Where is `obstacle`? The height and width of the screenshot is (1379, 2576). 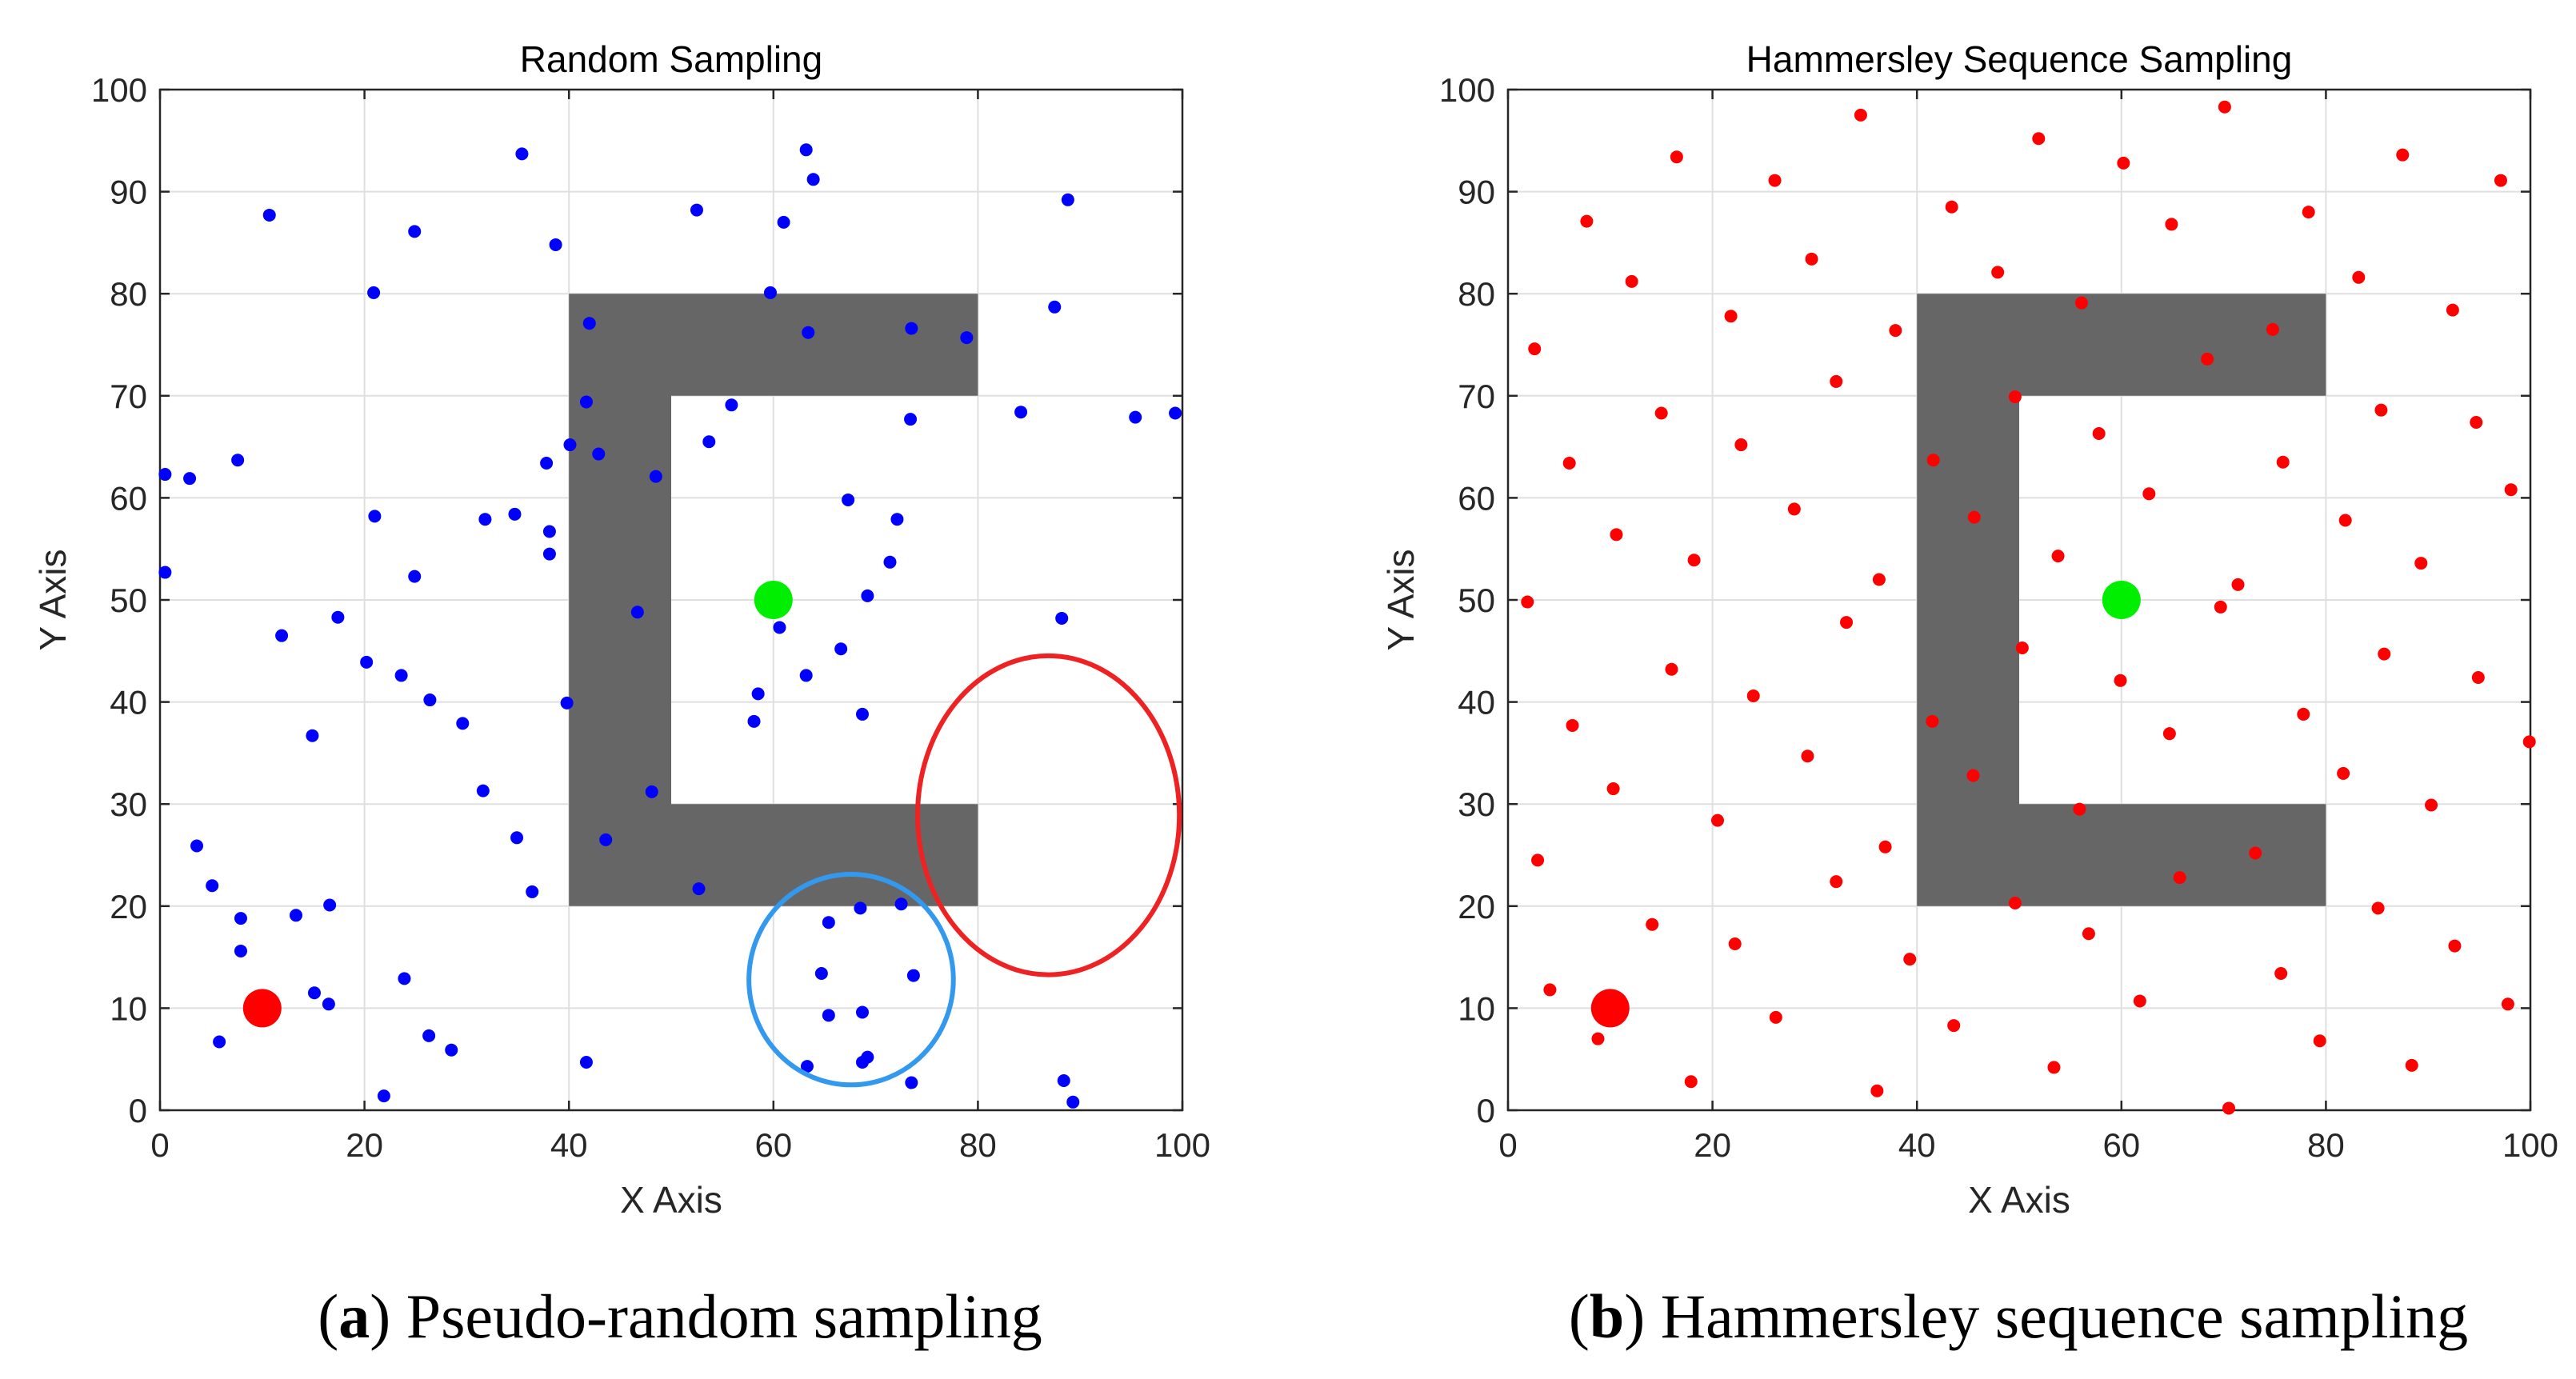
obstacle is located at coordinates (2121, 600).